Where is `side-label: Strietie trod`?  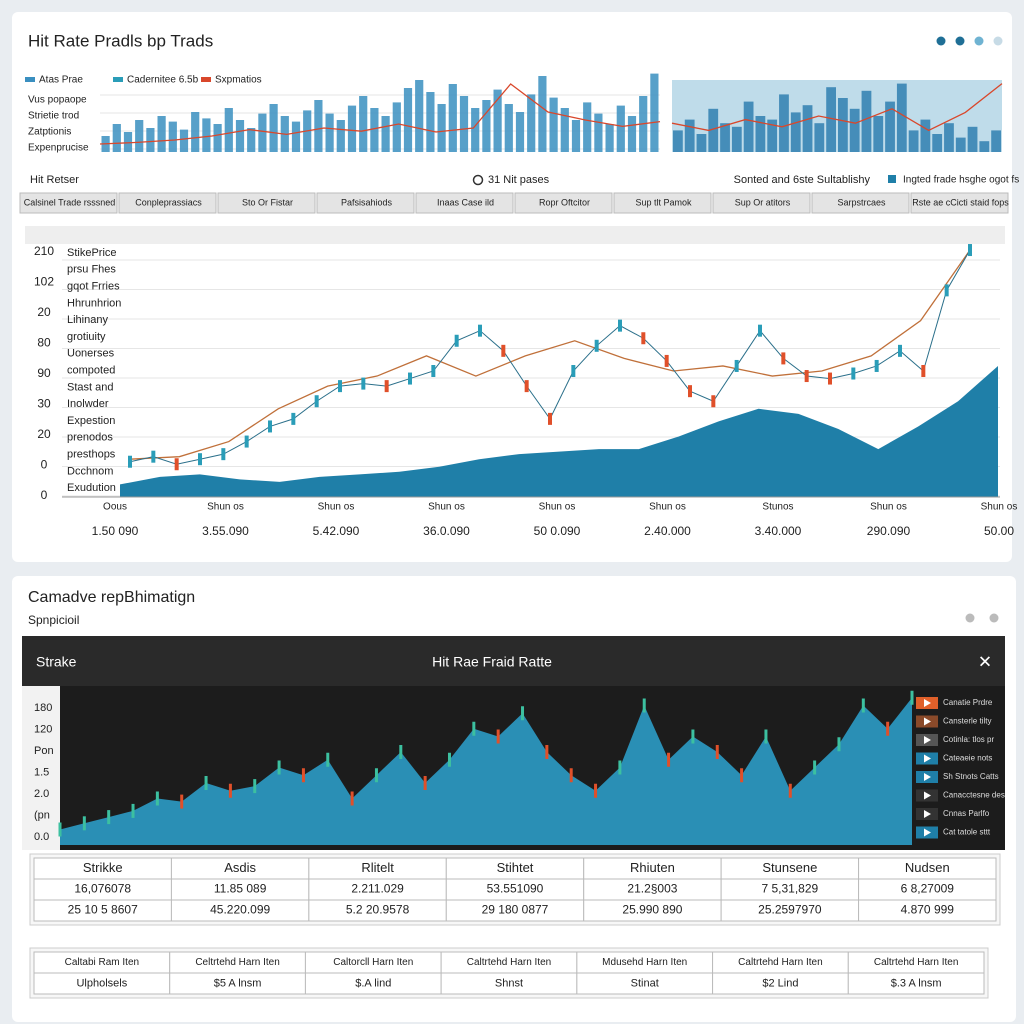 side-label: Strietie trod is located at coordinates (53, 116).